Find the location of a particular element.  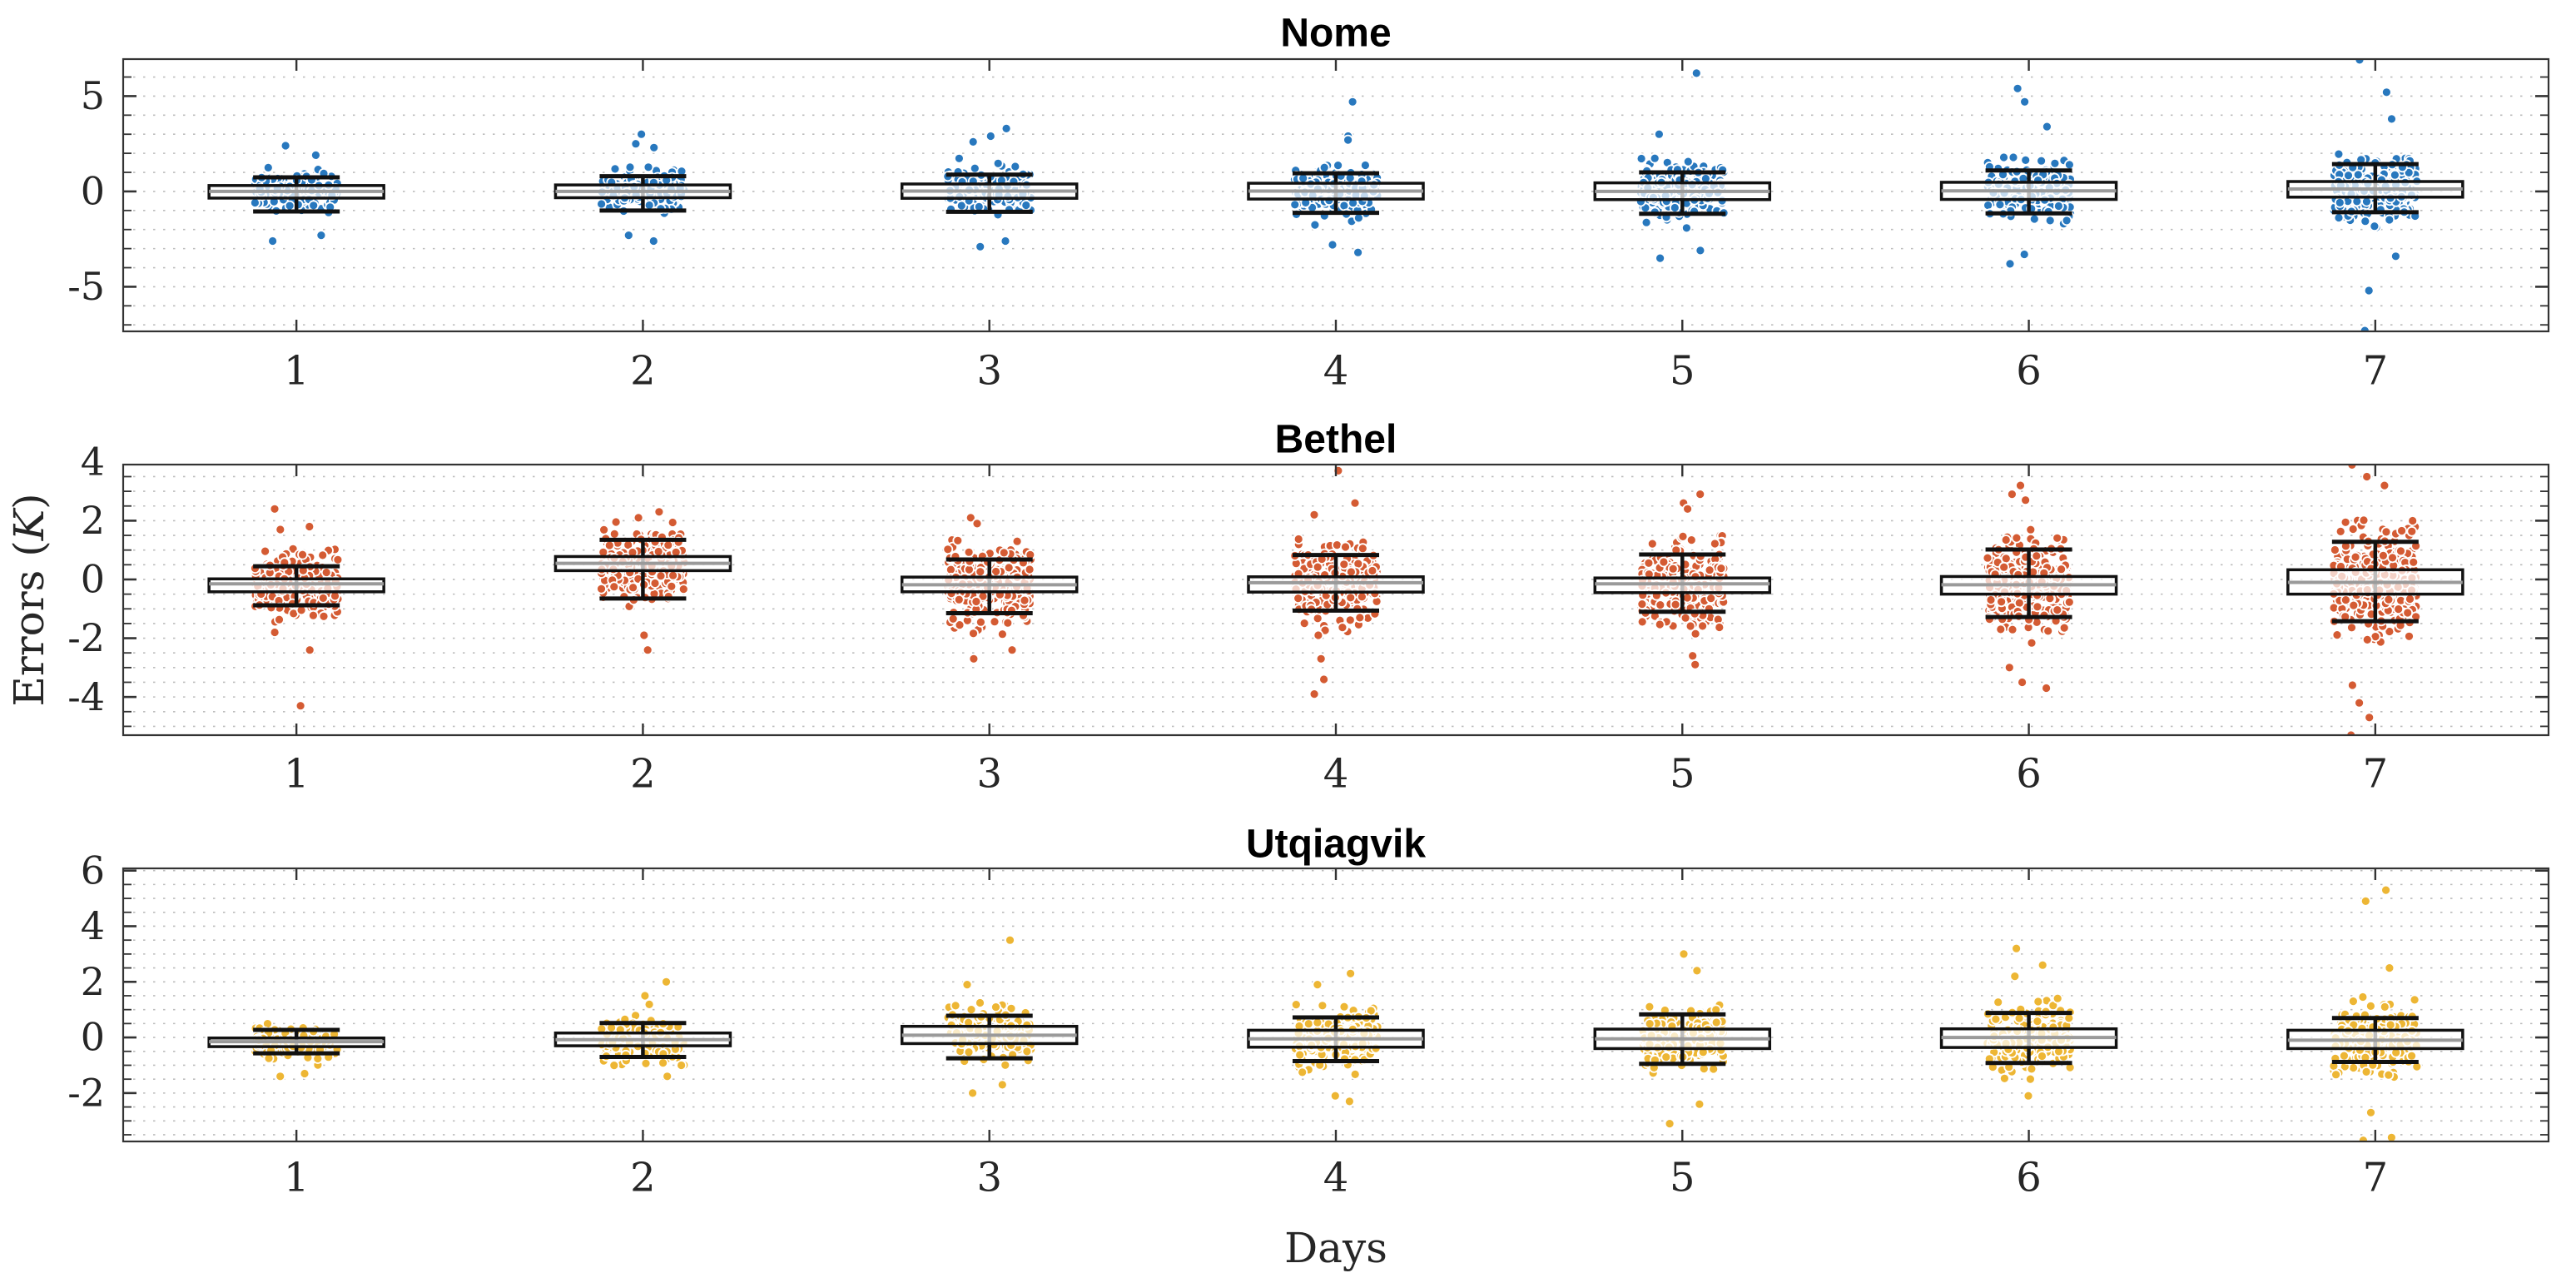

y-tick-label: -2 is located at coordinates (86, 637).